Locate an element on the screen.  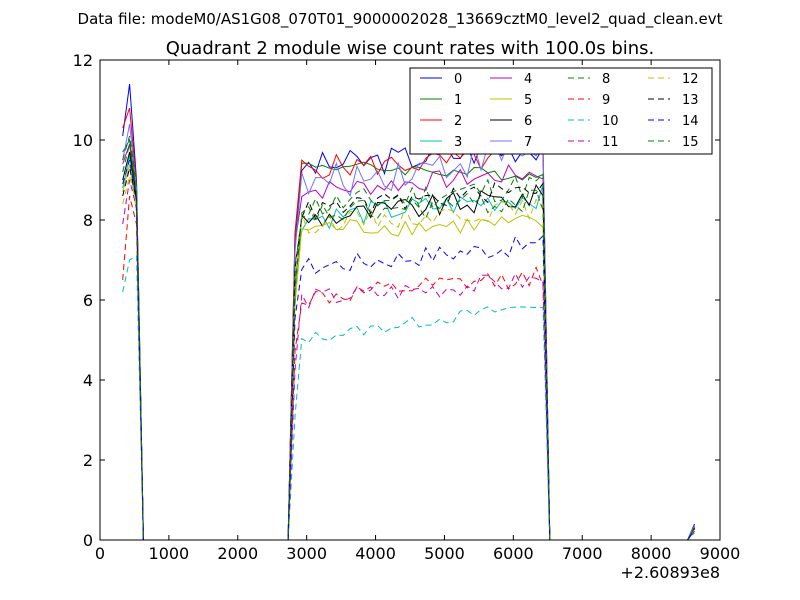
x-tick-label: 5000 is located at coordinates (444, 553).